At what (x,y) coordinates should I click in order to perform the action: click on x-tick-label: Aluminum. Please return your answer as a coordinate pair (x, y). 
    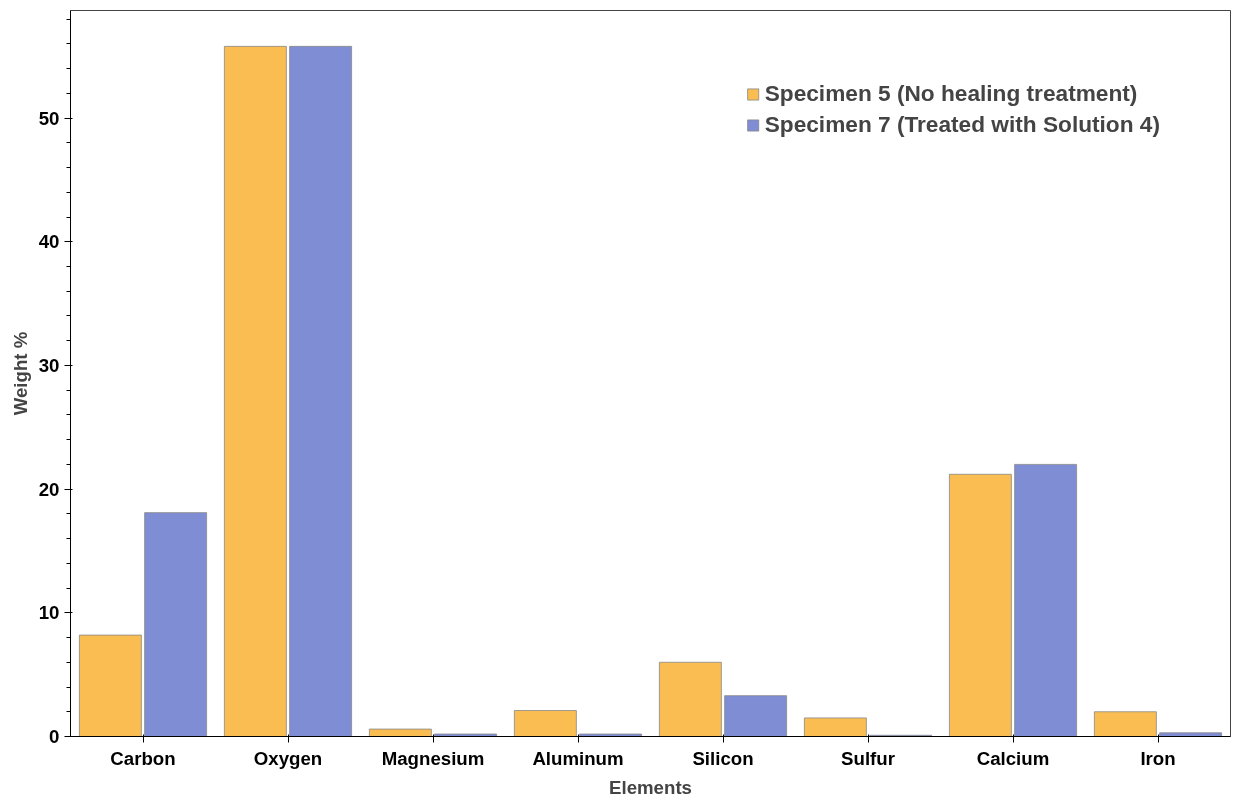
    Looking at the image, I should click on (578, 758).